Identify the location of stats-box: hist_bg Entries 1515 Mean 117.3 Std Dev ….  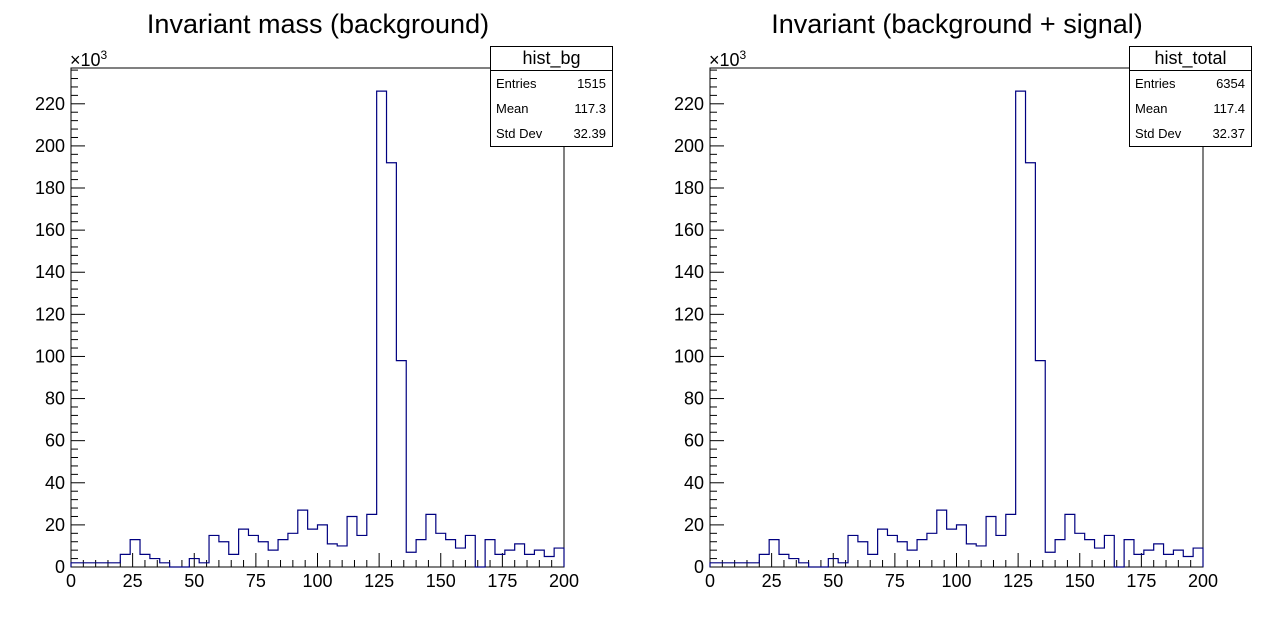
(551, 96).